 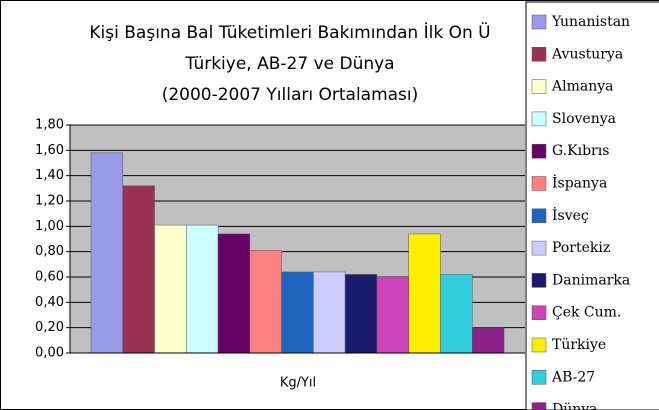 What do you see at coordinates (581, 248) in the screenshot?
I see `legend-label: Portekiz` at bounding box center [581, 248].